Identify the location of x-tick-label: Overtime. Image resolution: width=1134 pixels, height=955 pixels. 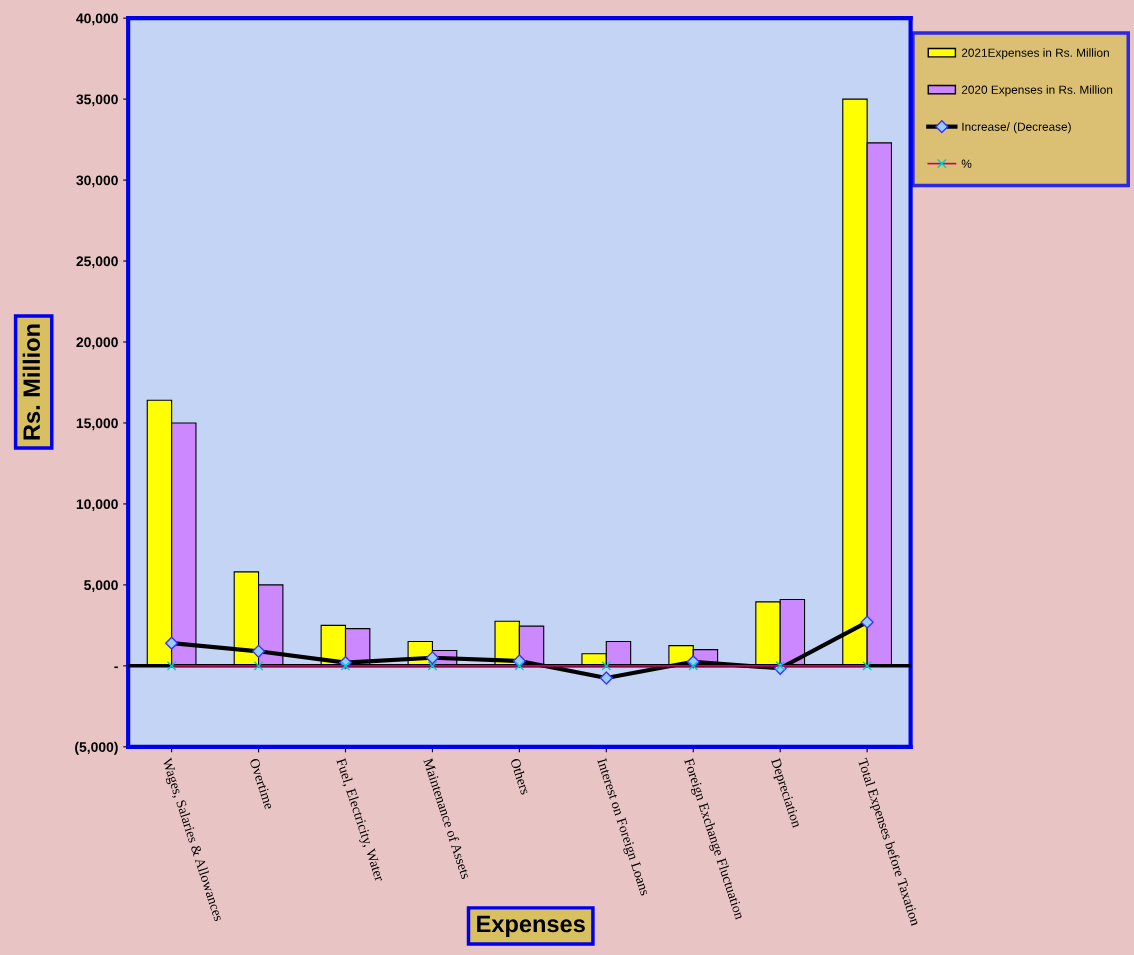
(262, 783).